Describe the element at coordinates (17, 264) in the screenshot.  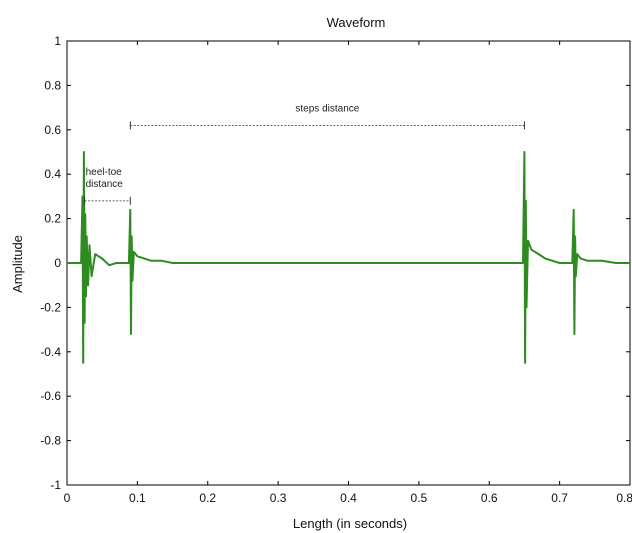
I see `y-axis-label: Amplitude` at that location.